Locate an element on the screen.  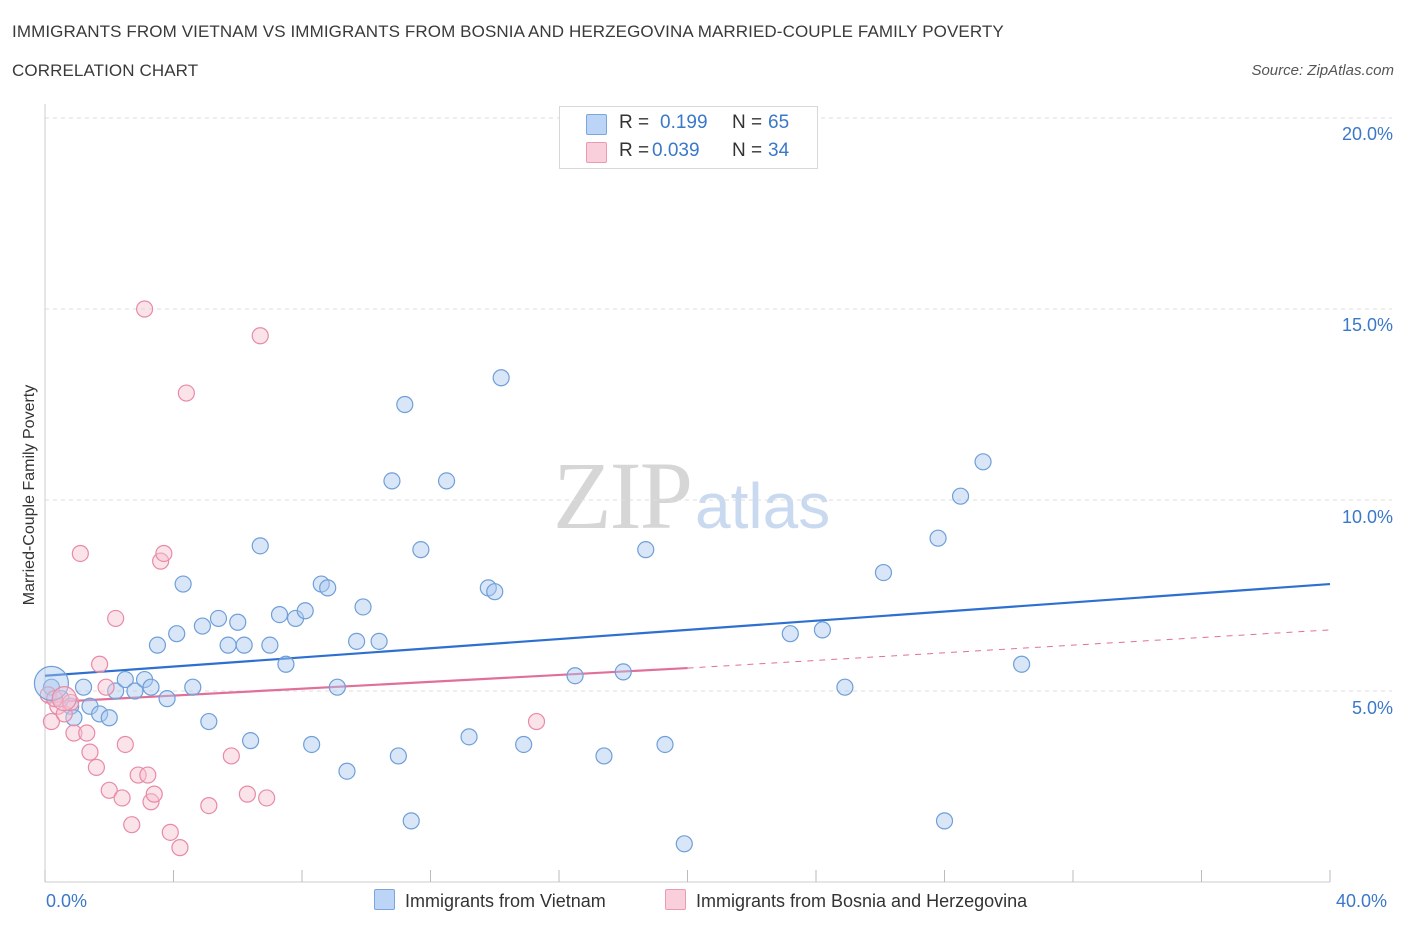
series-swatch-vietnam is located at coordinates (384, 899).